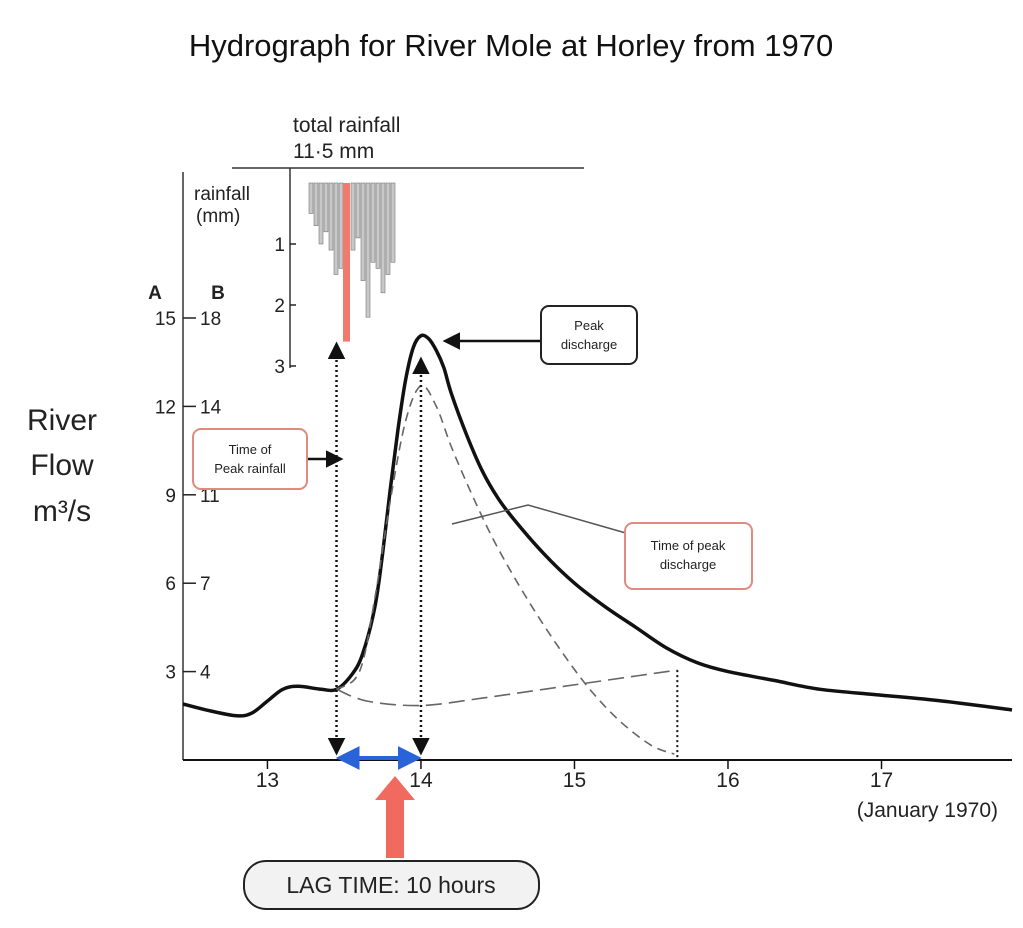 The width and height of the screenshot is (1023, 928). Describe the element at coordinates (205, 584) in the screenshot. I see `y-tick-b-label: 7` at that location.